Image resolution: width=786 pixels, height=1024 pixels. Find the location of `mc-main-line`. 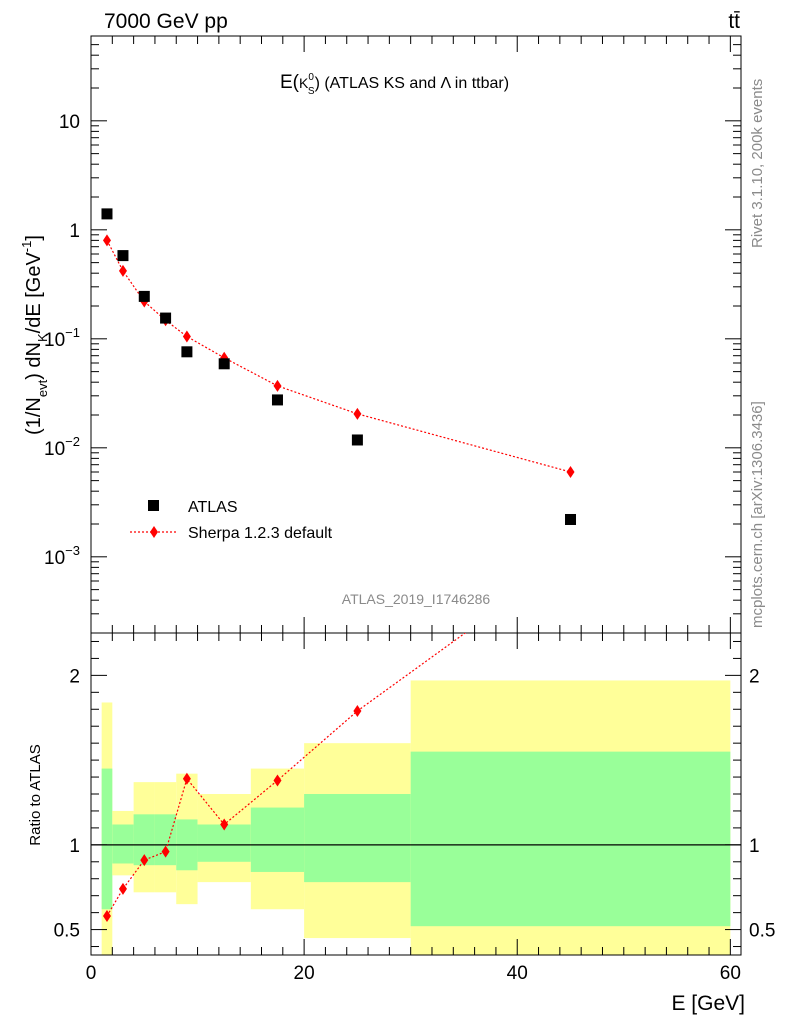

mc-main-line is located at coordinates (338, 356).